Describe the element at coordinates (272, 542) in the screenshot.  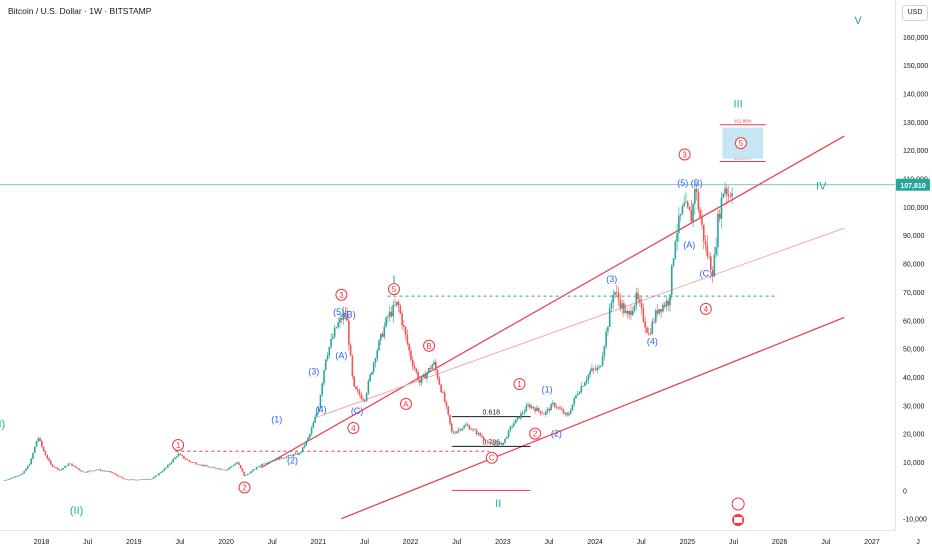
I see `time-tick-label: Jul` at that location.